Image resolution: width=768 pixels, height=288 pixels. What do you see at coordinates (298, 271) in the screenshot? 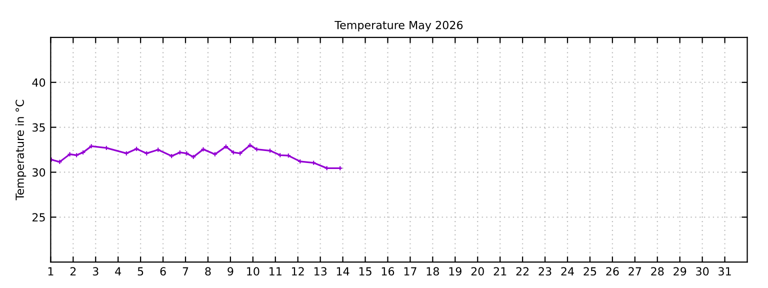
I see `x-tick-label: 12` at bounding box center [298, 271].